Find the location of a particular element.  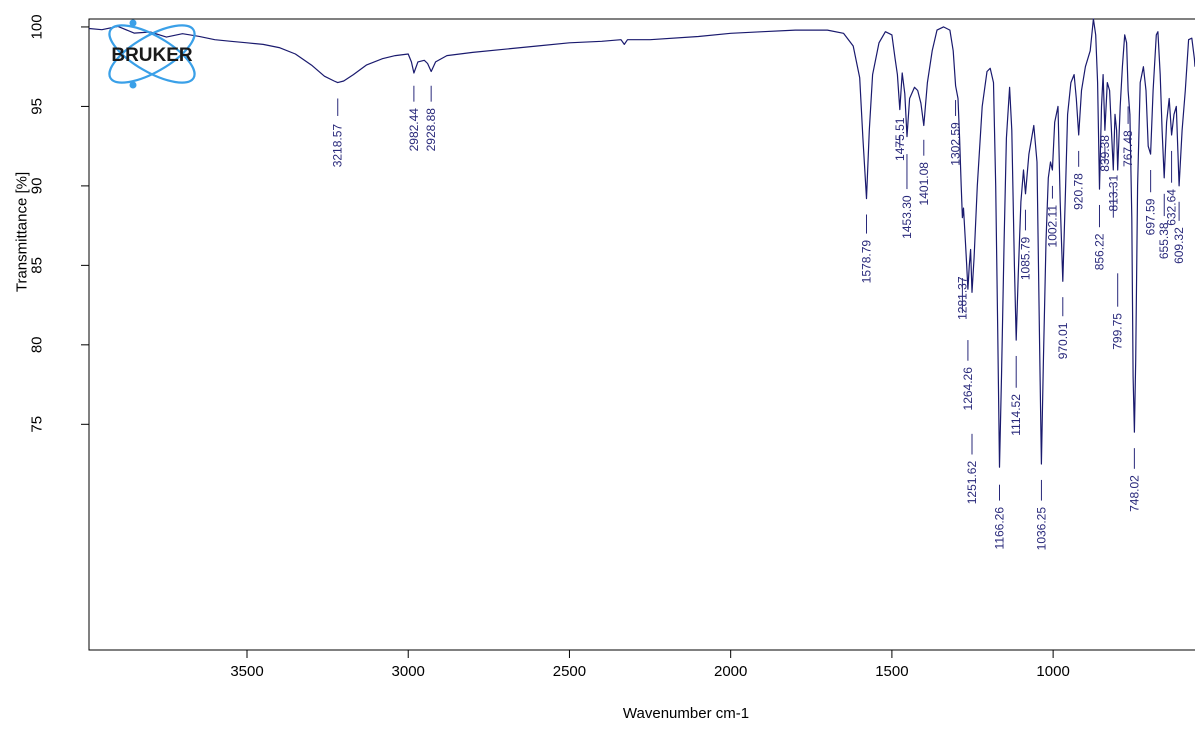

x-tick-label: 3500 is located at coordinates (246, 671).